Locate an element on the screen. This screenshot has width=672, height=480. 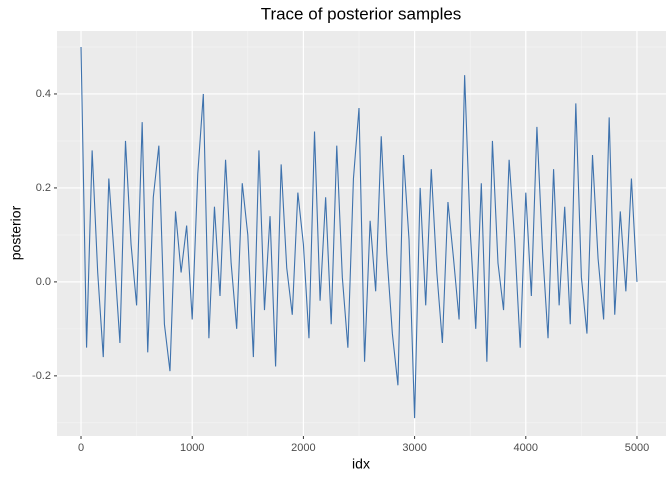
y-tick-label: 0.4 is located at coordinates (43, 94).